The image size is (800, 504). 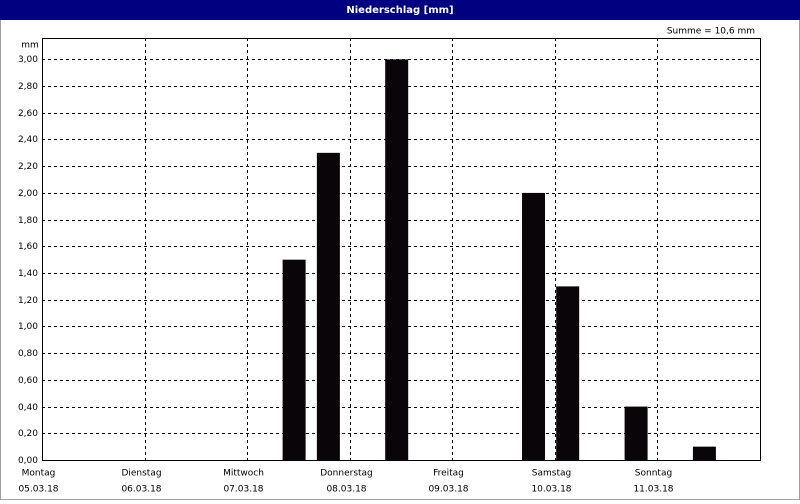 I want to click on y-tick-label: 1,60, so click(x=28, y=247).